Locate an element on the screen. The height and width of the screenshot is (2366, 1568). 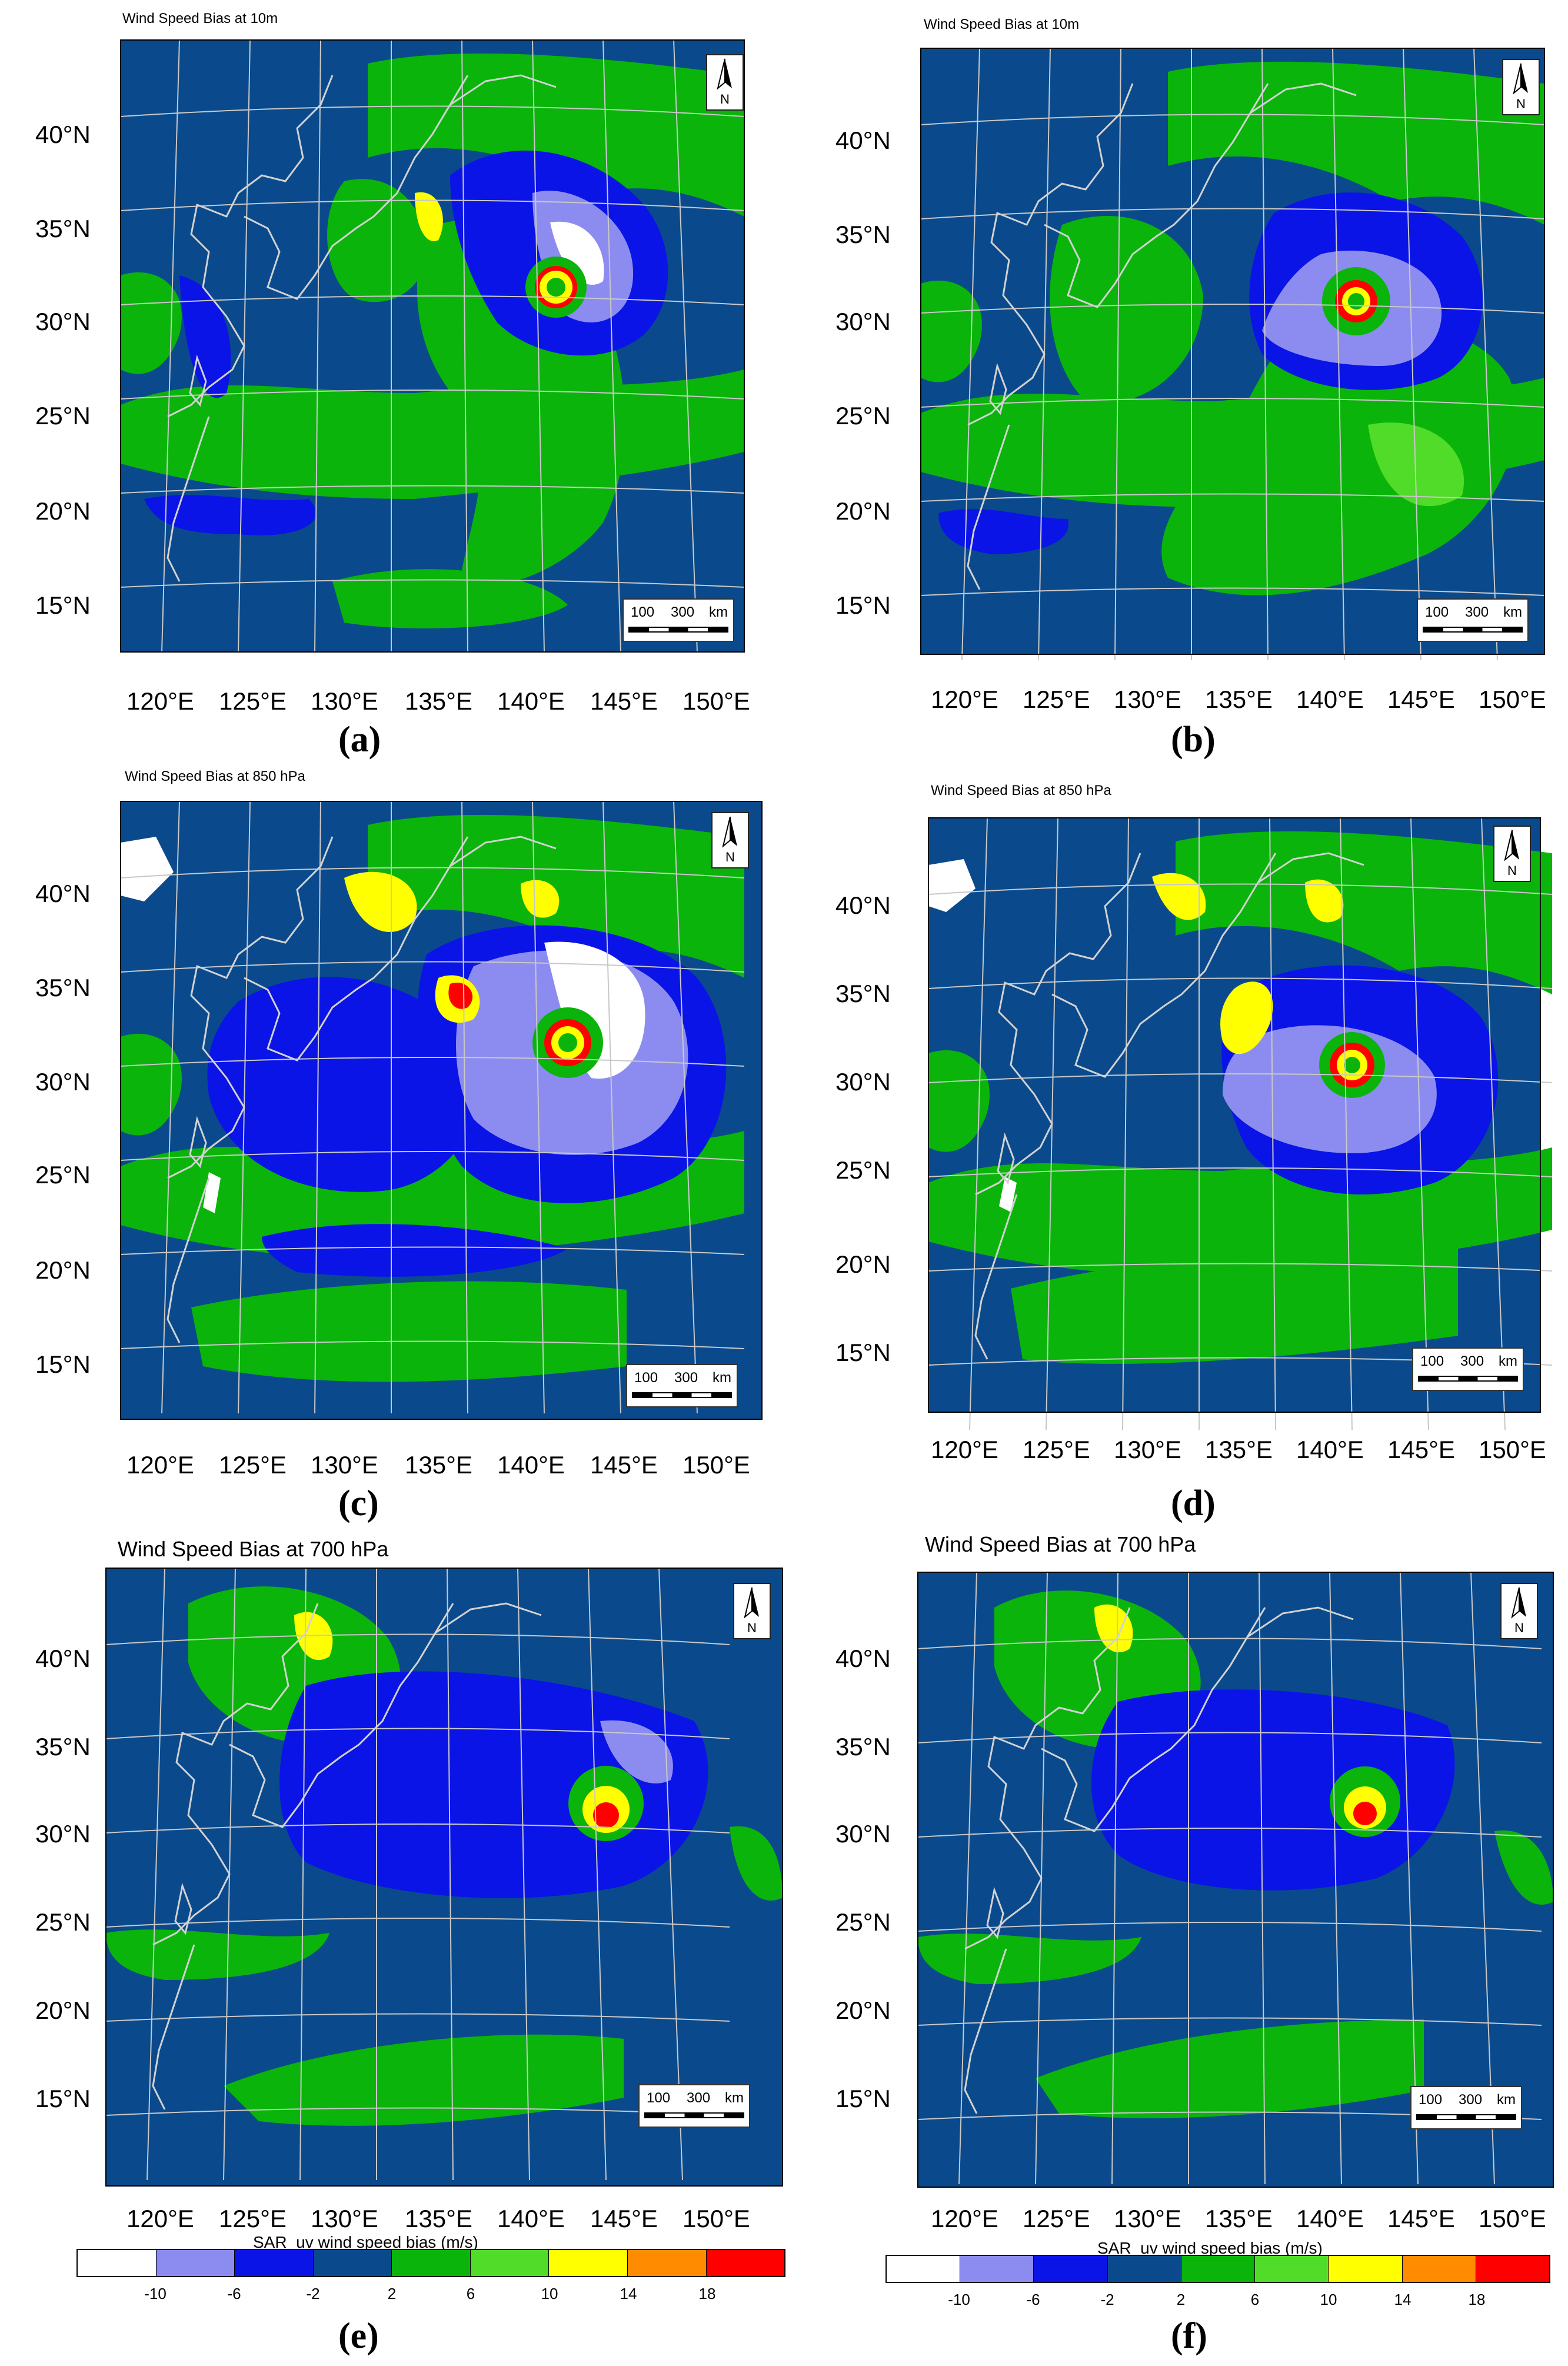
map-panel-d is located at coordinates (1240, 1123).